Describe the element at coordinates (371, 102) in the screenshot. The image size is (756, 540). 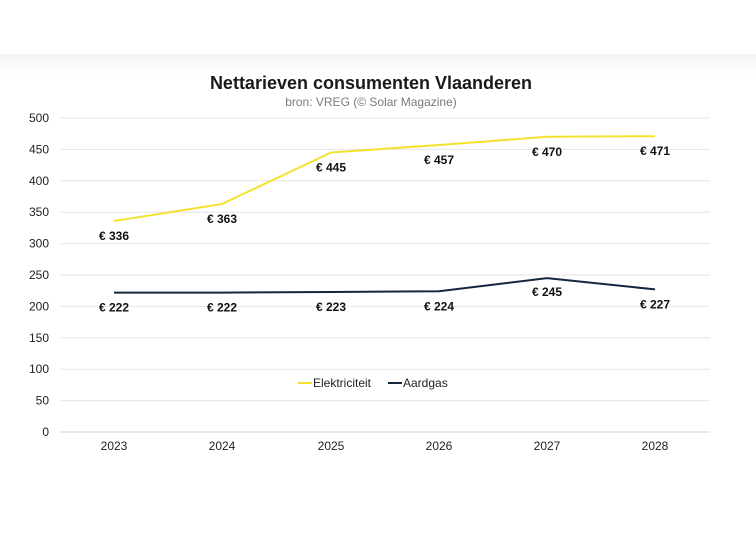
I see `chart-subtitle: bron: VREG (© Solar Magazine)` at that location.